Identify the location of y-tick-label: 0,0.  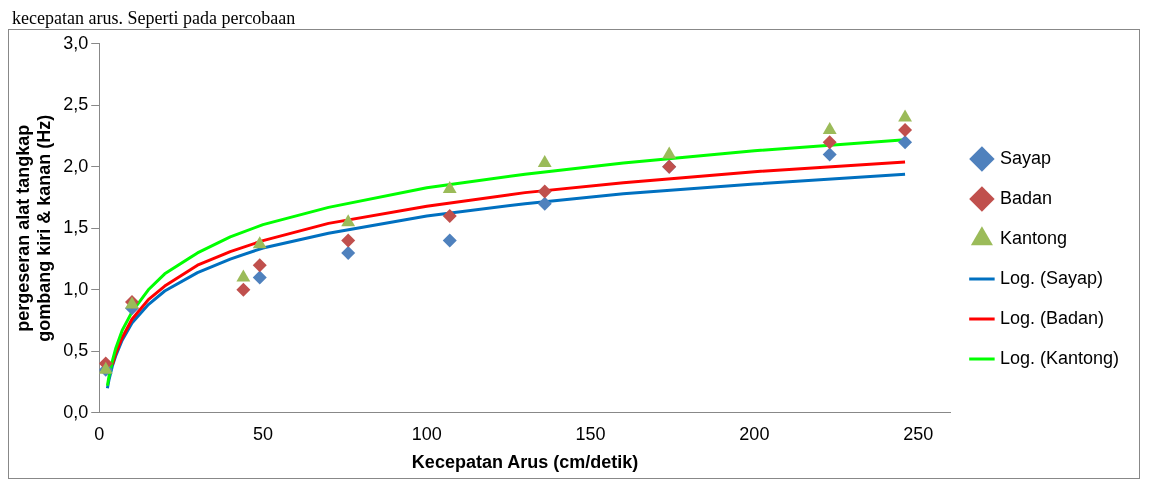
(76, 411).